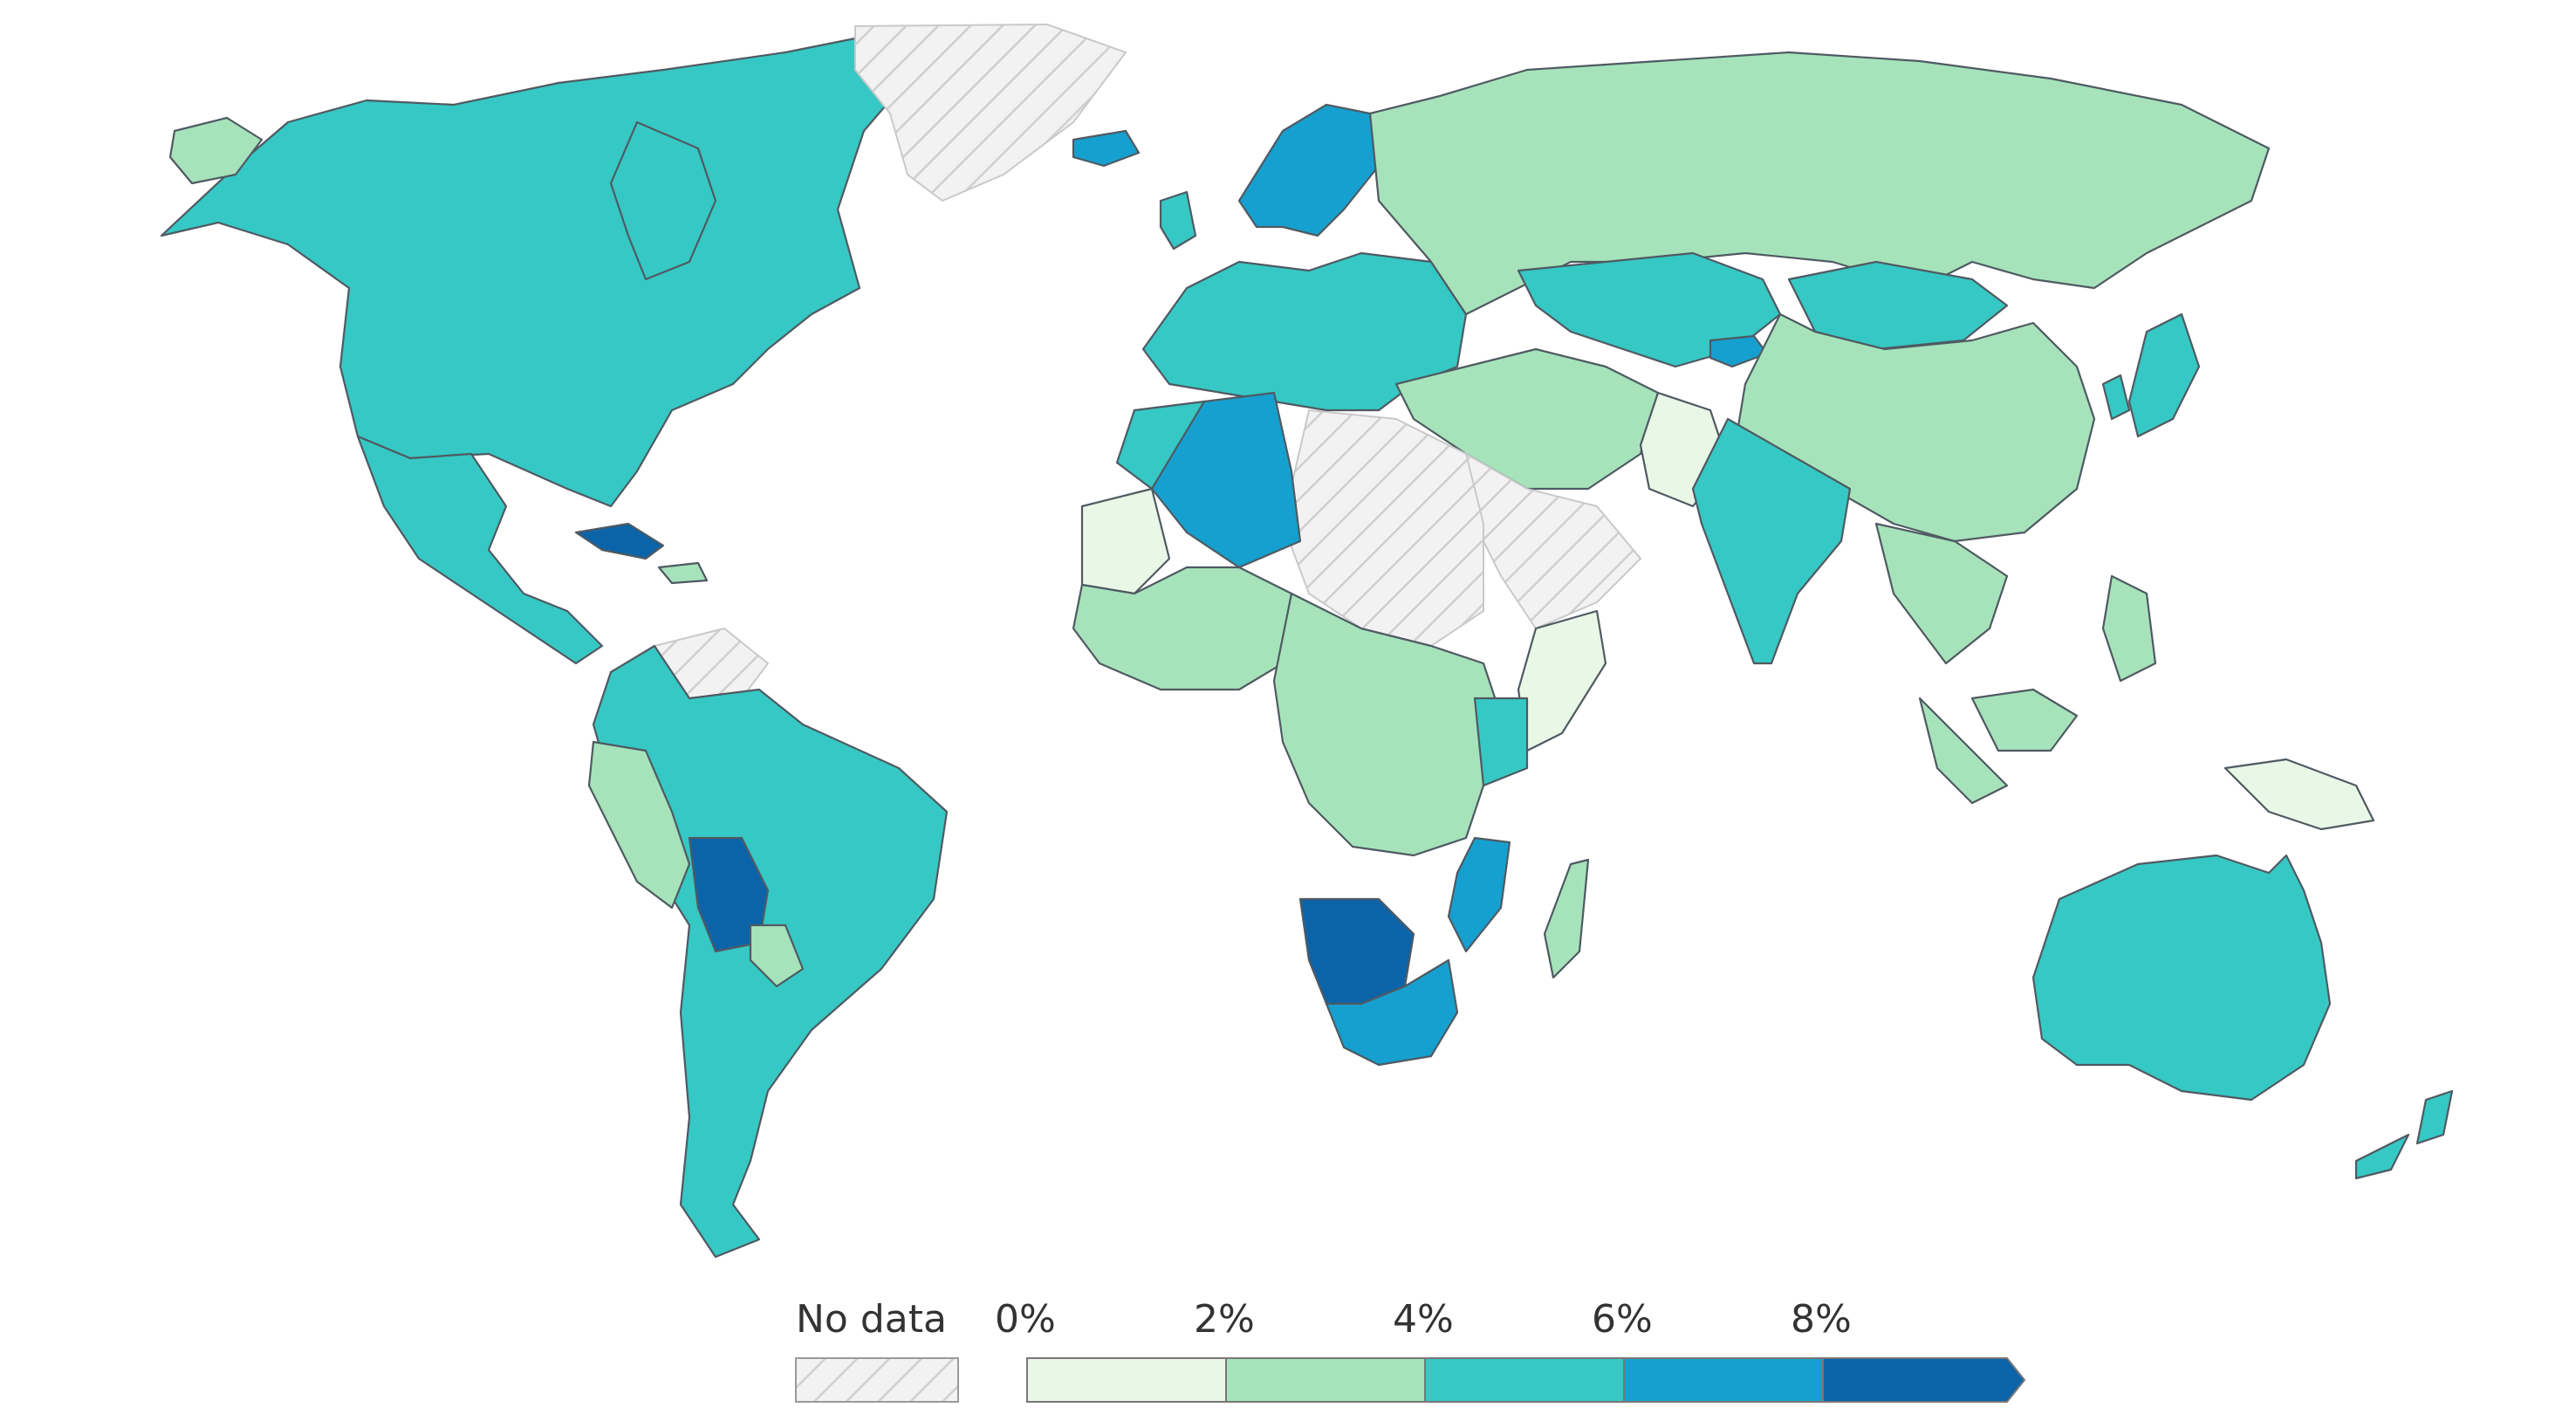  Describe the element at coordinates (216, 150) in the screenshot. I see `alaska-region` at that location.